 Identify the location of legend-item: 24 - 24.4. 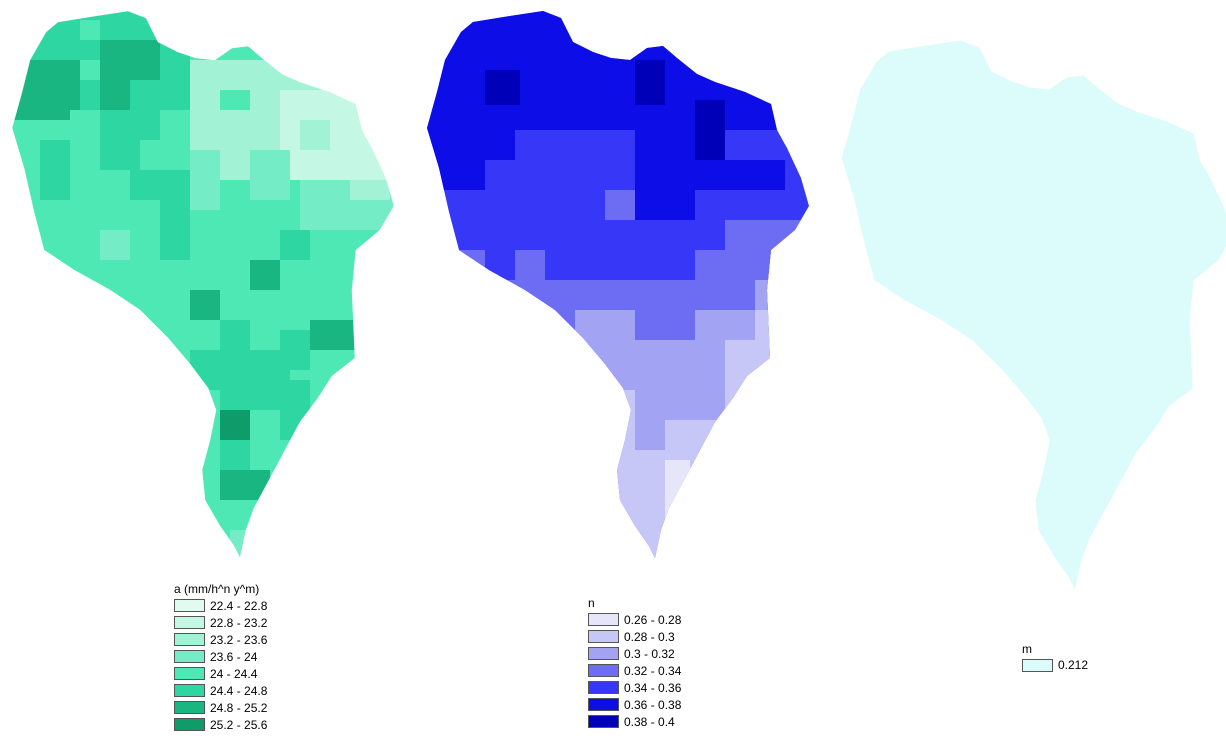
(220, 673).